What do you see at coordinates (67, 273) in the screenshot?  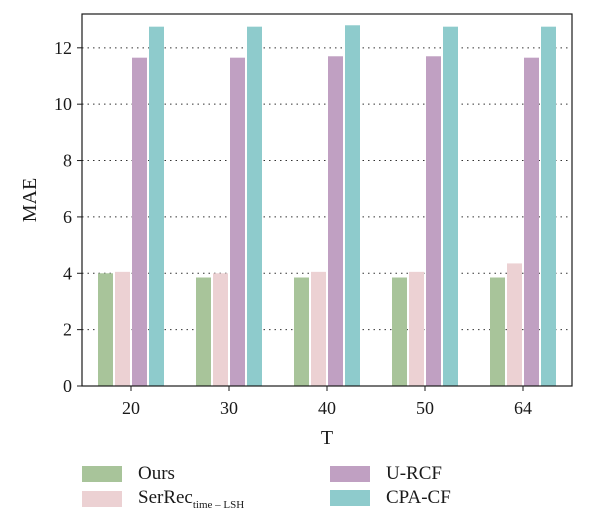 I see `y-tick-label: 4` at bounding box center [67, 273].